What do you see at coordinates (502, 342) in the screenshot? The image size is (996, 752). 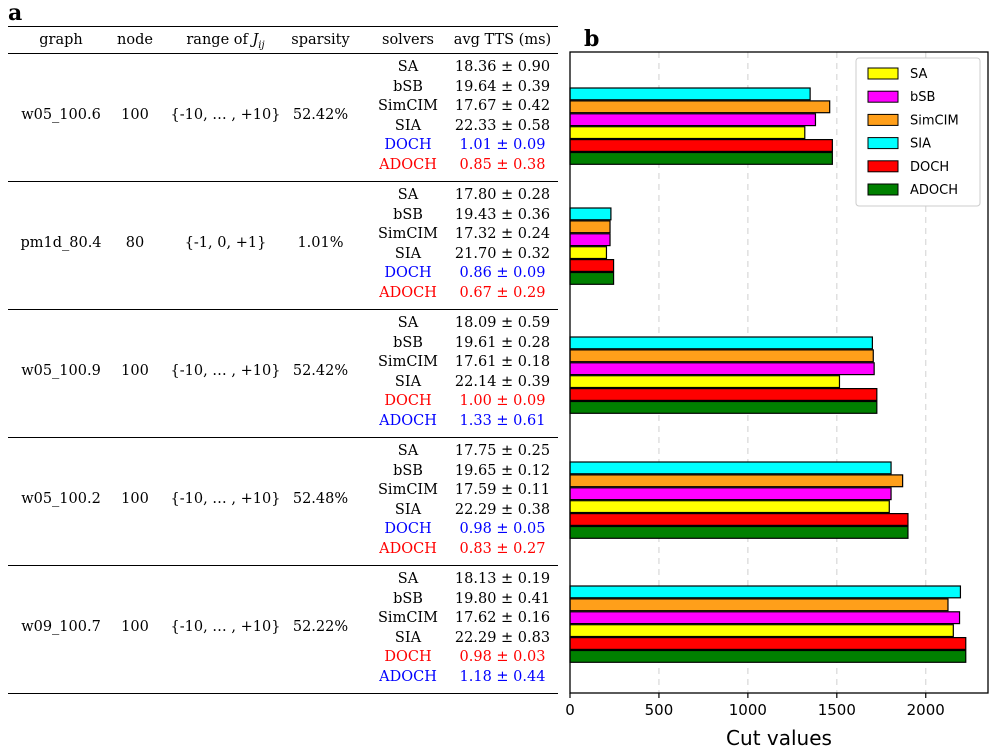 I see `tts-value: 19.61 ± 0.28` at bounding box center [502, 342].